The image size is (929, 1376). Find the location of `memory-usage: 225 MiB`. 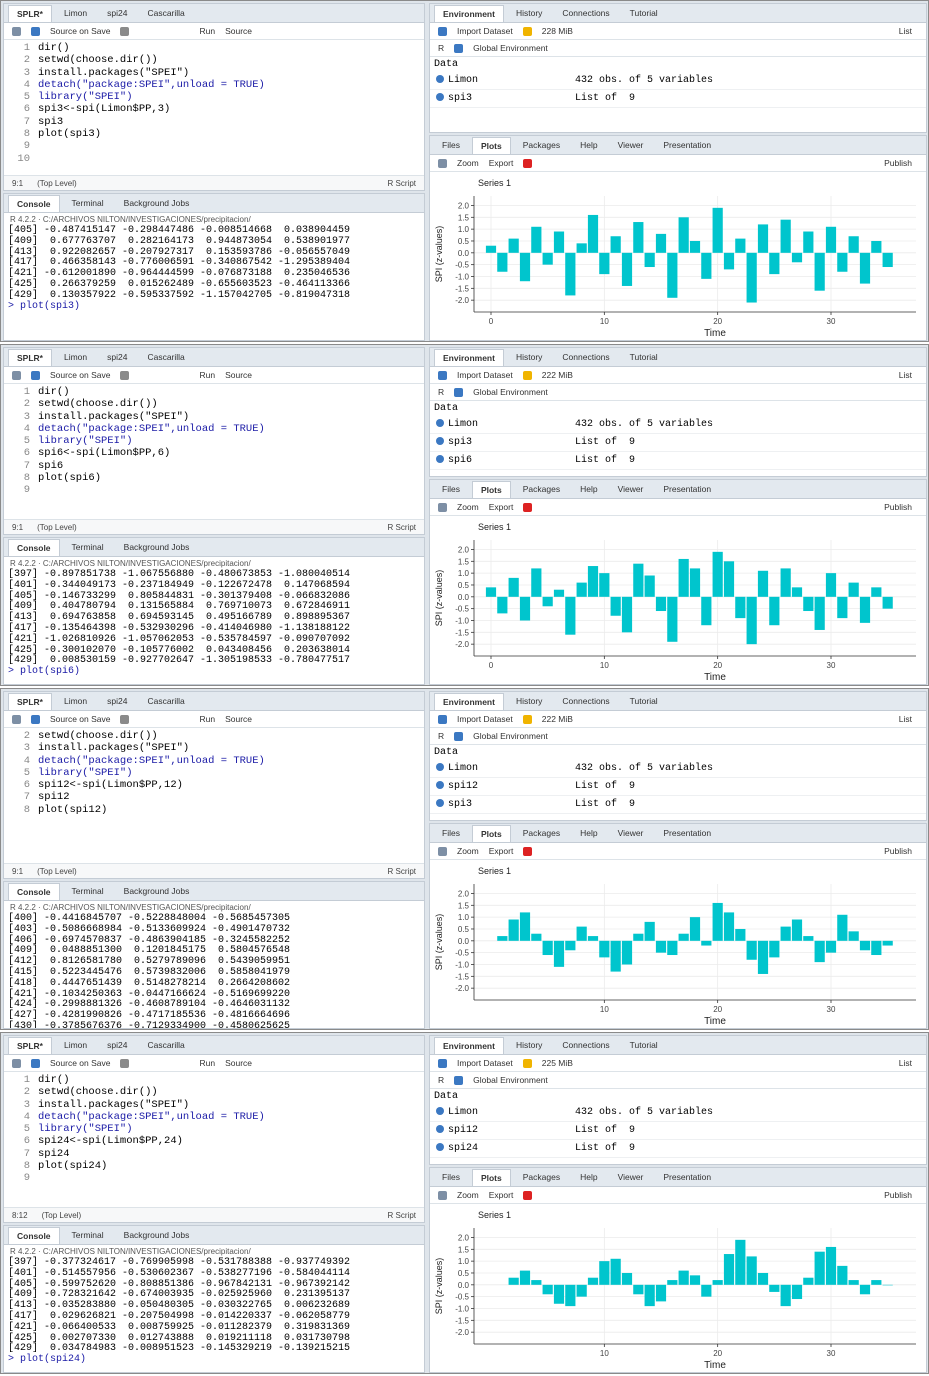

memory-usage: 225 MiB is located at coordinates (557, 1063).